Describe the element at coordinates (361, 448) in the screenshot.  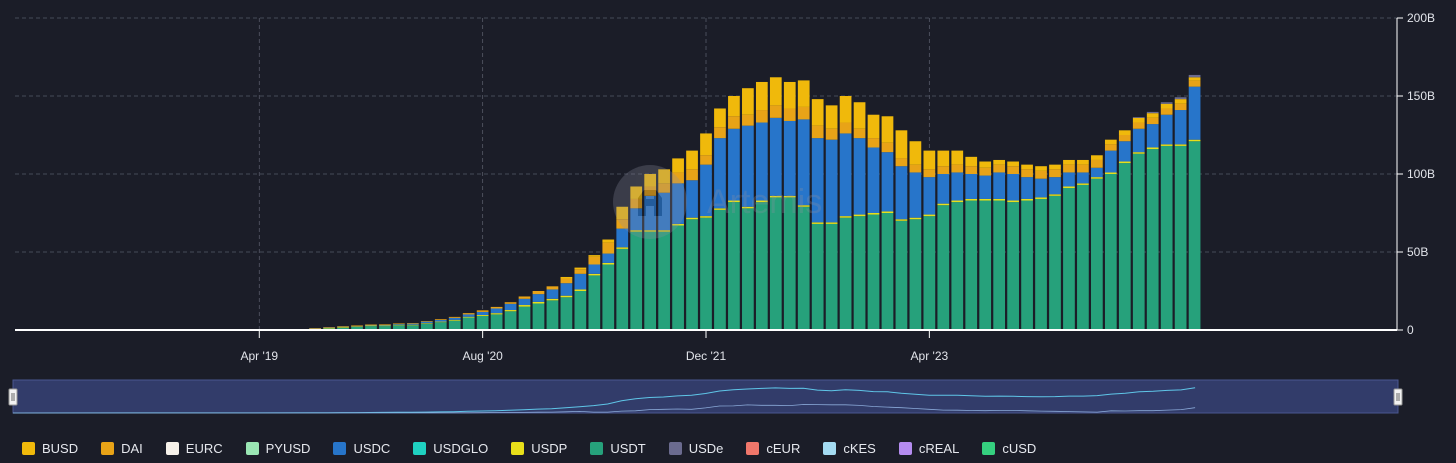
I see `legend-item-usdc: USDC` at that location.